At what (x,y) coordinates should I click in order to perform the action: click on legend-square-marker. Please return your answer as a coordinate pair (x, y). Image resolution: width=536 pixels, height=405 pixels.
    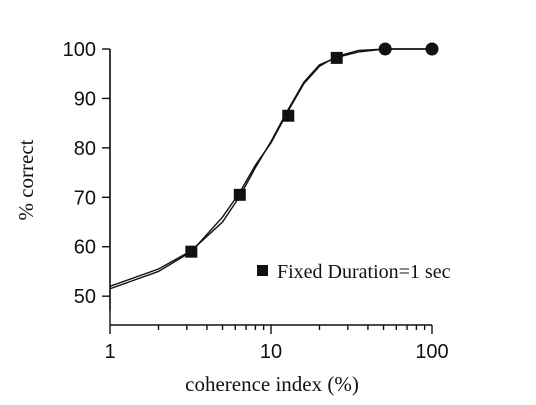
    Looking at the image, I should click on (262, 270).